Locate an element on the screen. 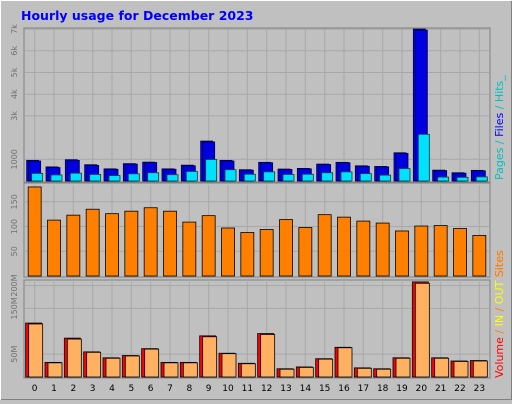 The image size is (512, 404). x-tick-hour-0: 0 is located at coordinates (35, 389).